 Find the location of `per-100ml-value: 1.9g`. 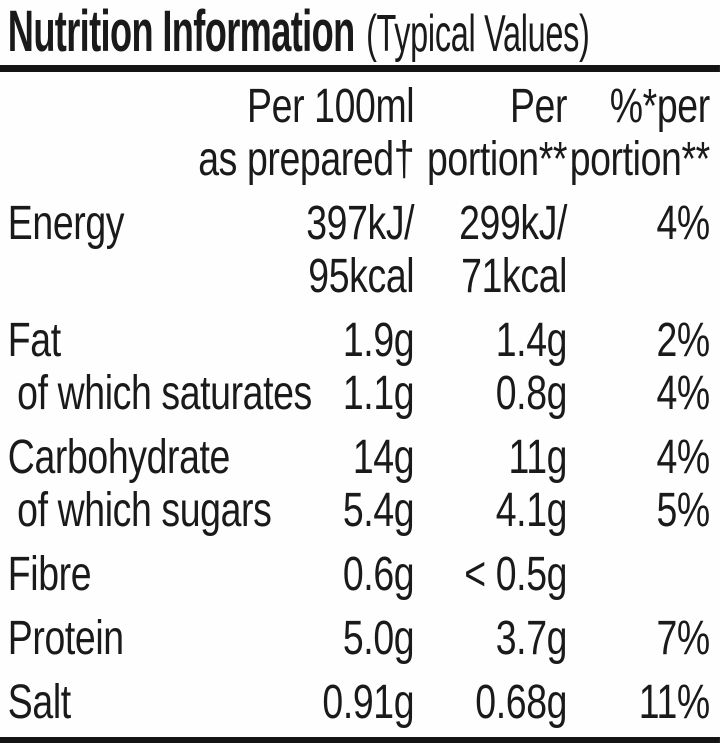

per-100ml-value: 1.9g is located at coordinates (378, 340).